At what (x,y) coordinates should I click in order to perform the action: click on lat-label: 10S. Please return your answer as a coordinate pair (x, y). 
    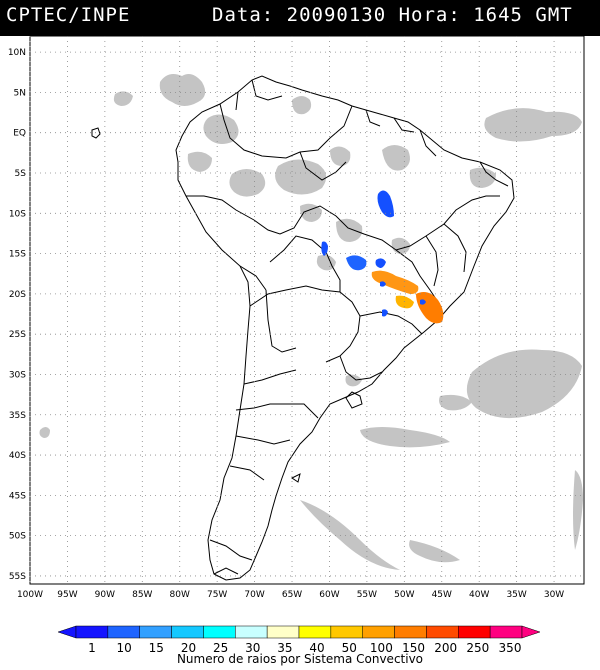
    Looking at the image, I should click on (17, 214).